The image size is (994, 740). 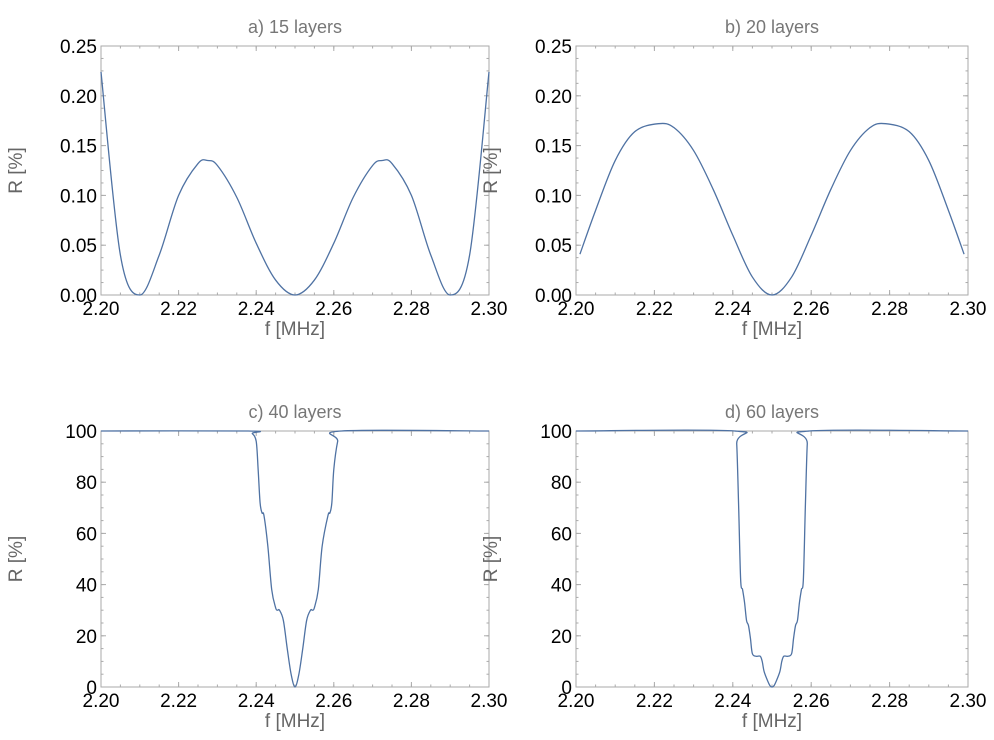 What do you see at coordinates (295, 27) in the screenshot?
I see `panel-title: a) 15 layers` at bounding box center [295, 27].